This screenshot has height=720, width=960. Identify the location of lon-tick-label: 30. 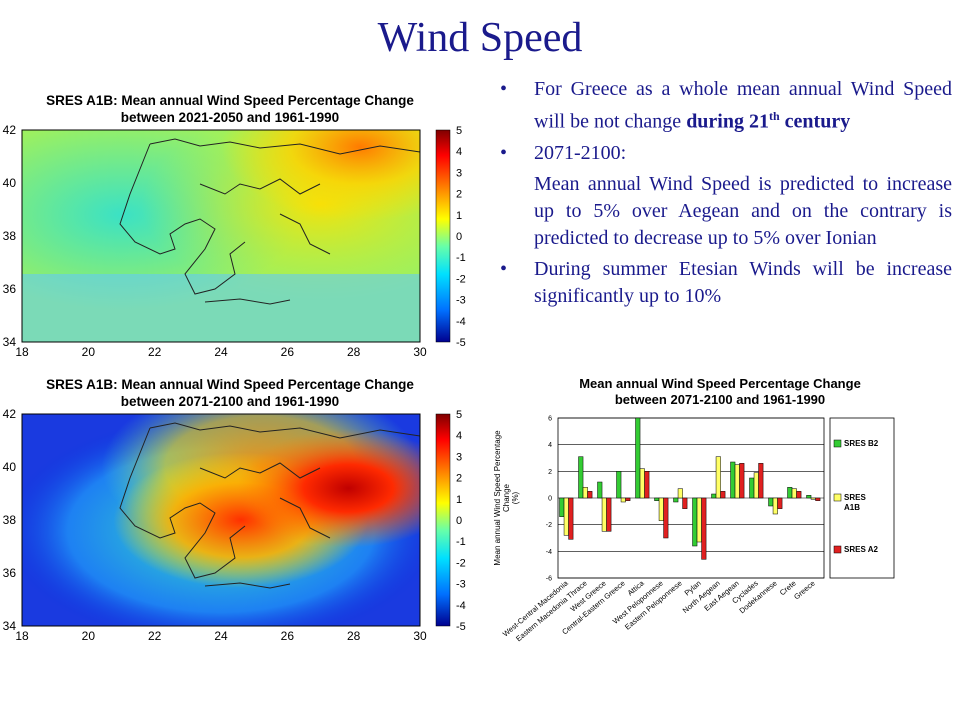
(420, 636).